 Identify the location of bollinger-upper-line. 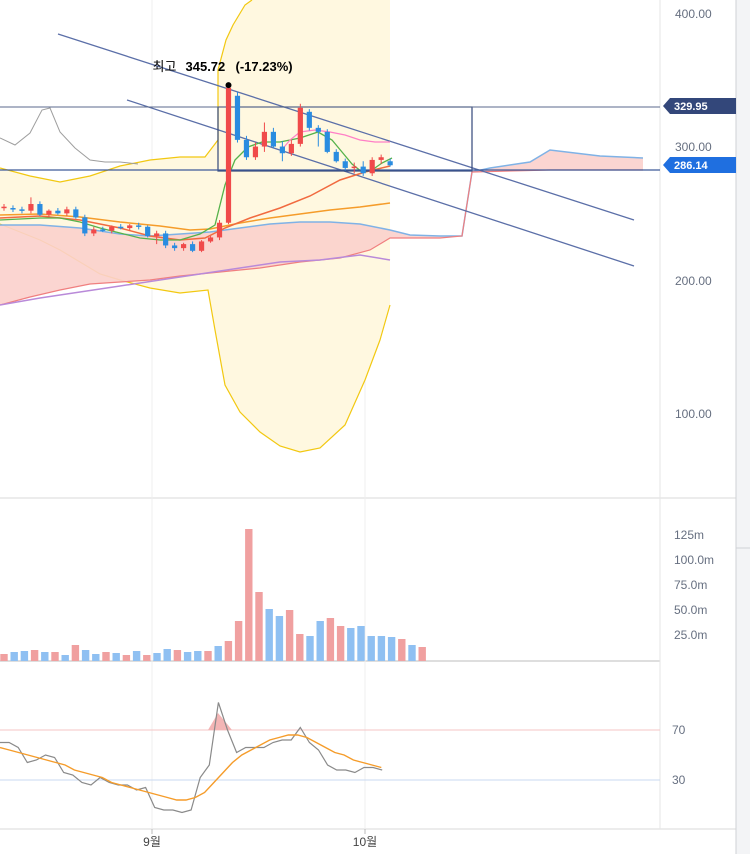
(235, 70).